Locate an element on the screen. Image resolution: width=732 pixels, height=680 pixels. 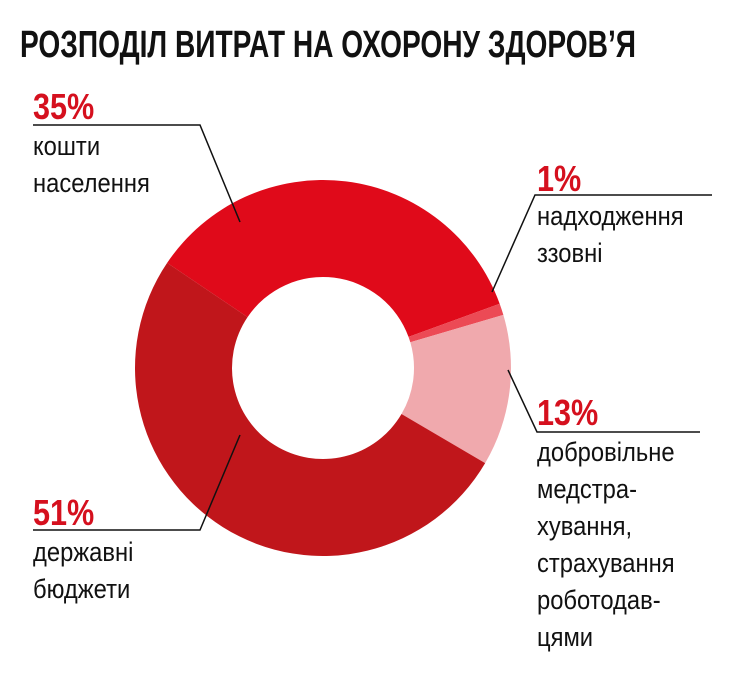
category-label: кошти населення is located at coordinates (91, 164).